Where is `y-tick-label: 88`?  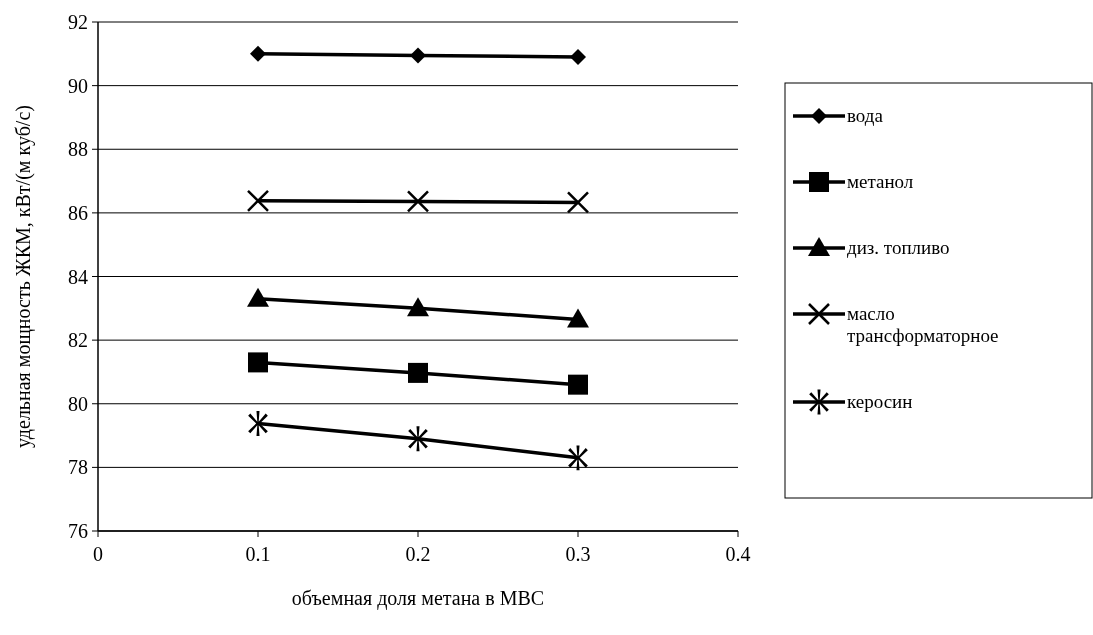 y-tick-label: 88 is located at coordinates (78, 149).